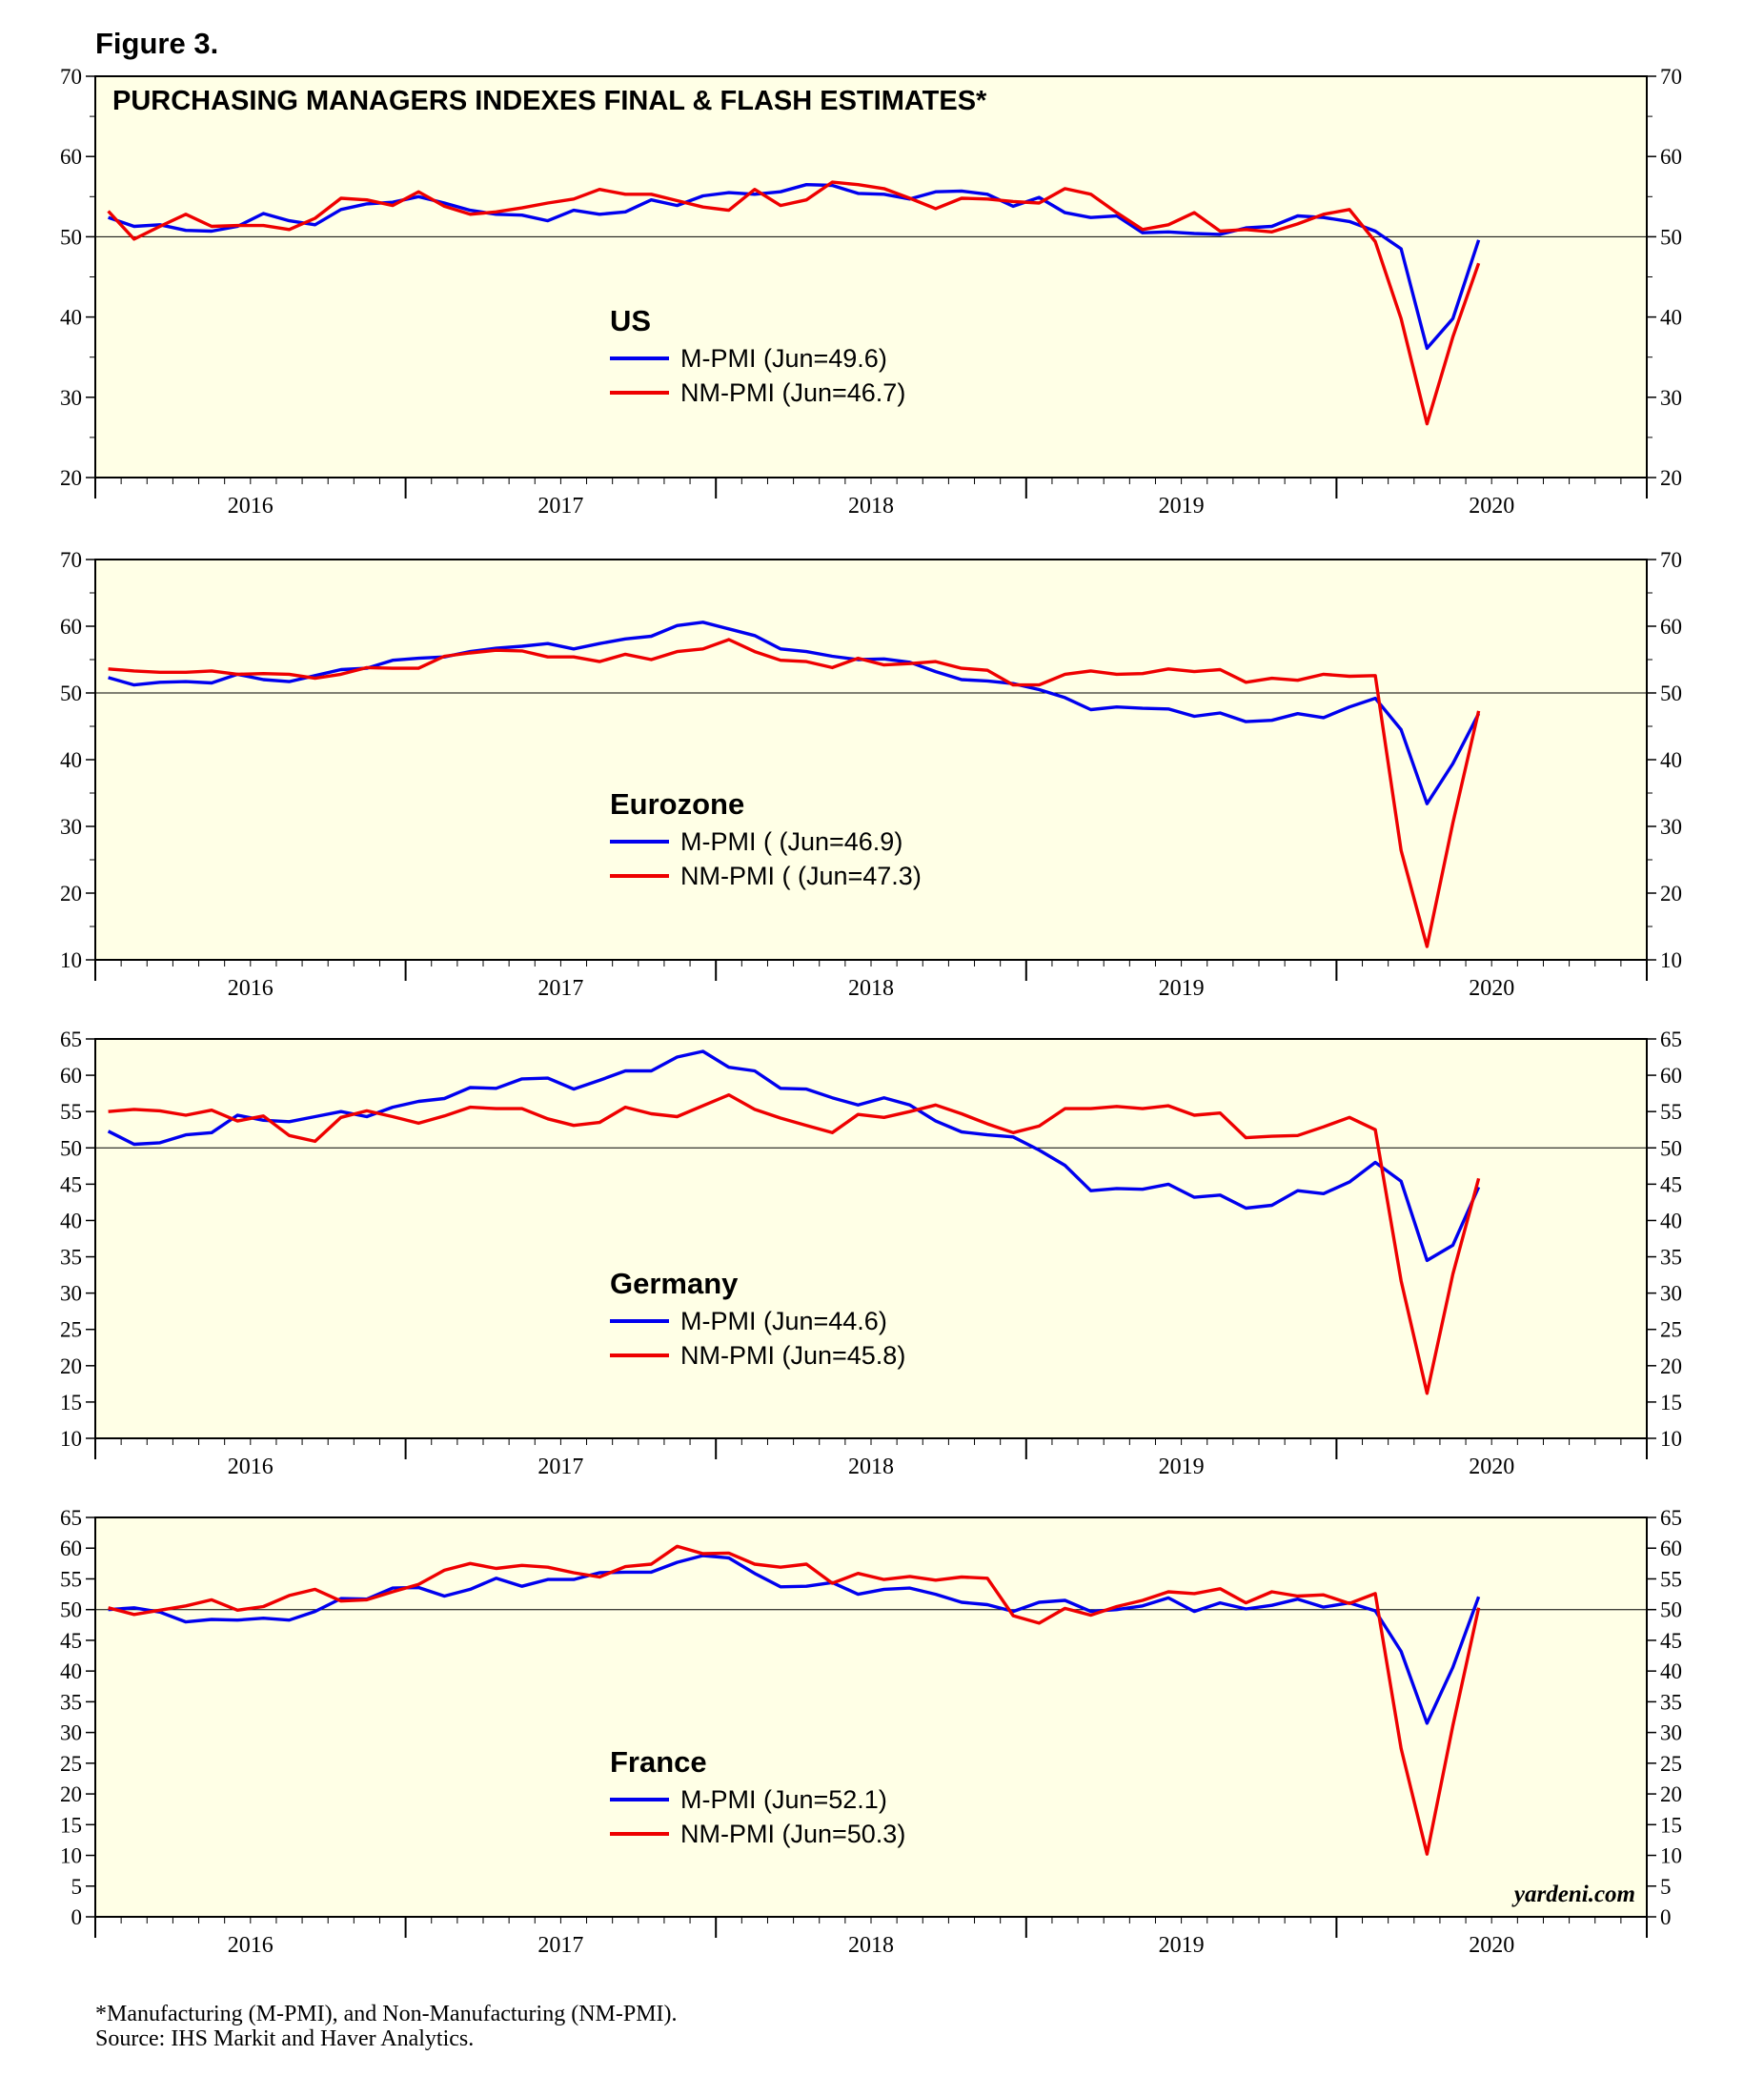 The width and height of the screenshot is (1764, 2076). Describe the element at coordinates (795, 713) in the screenshot. I see `m-pmi-line-eurozone` at that location.